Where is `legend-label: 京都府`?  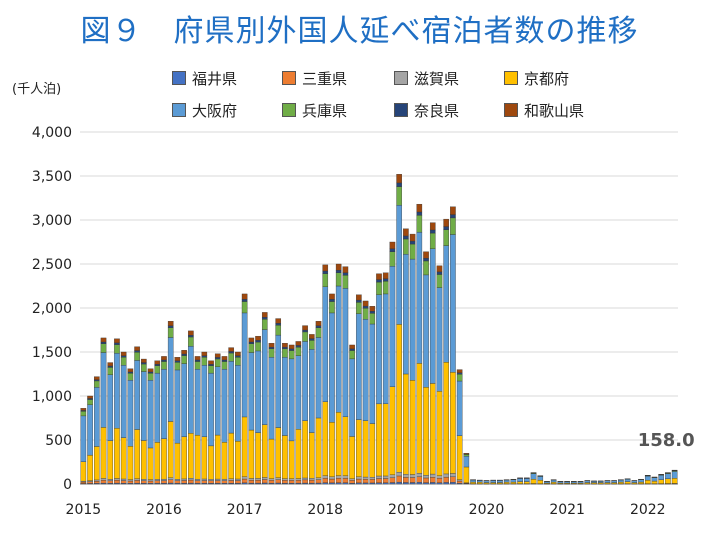 legend-label: 京都府 is located at coordinates (547, 79).